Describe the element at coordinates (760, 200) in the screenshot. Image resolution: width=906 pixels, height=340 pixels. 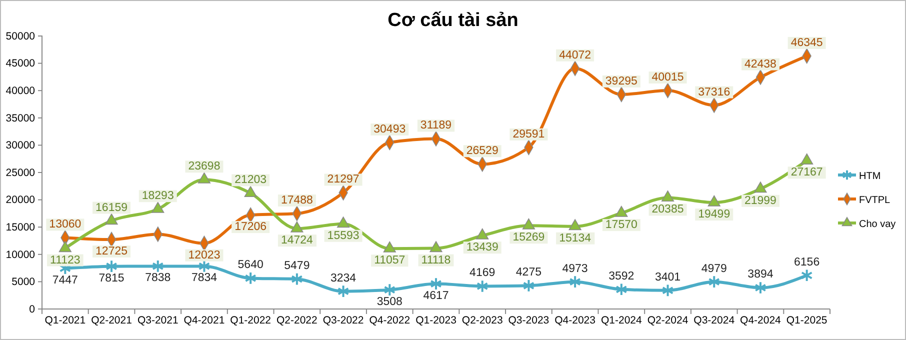
I see `data-label: 21999` at that location.